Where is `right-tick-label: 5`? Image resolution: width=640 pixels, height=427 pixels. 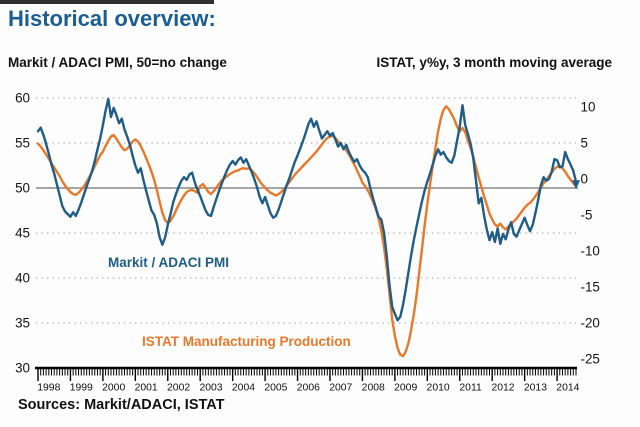
right-tick-label: 5 is located at coordinates (584, 143).